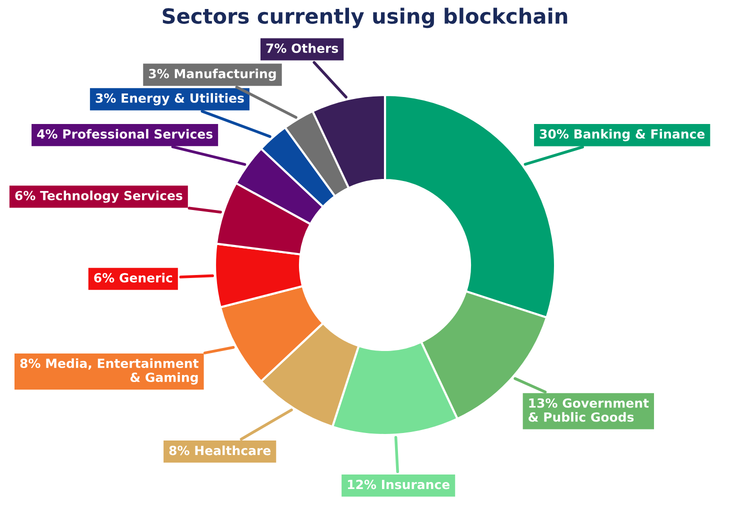  What do you see at coordinates (365, 18) in the screenshot?
I see `chart-title: Sectors currently using blockchain` at bounding box center [365, 18].